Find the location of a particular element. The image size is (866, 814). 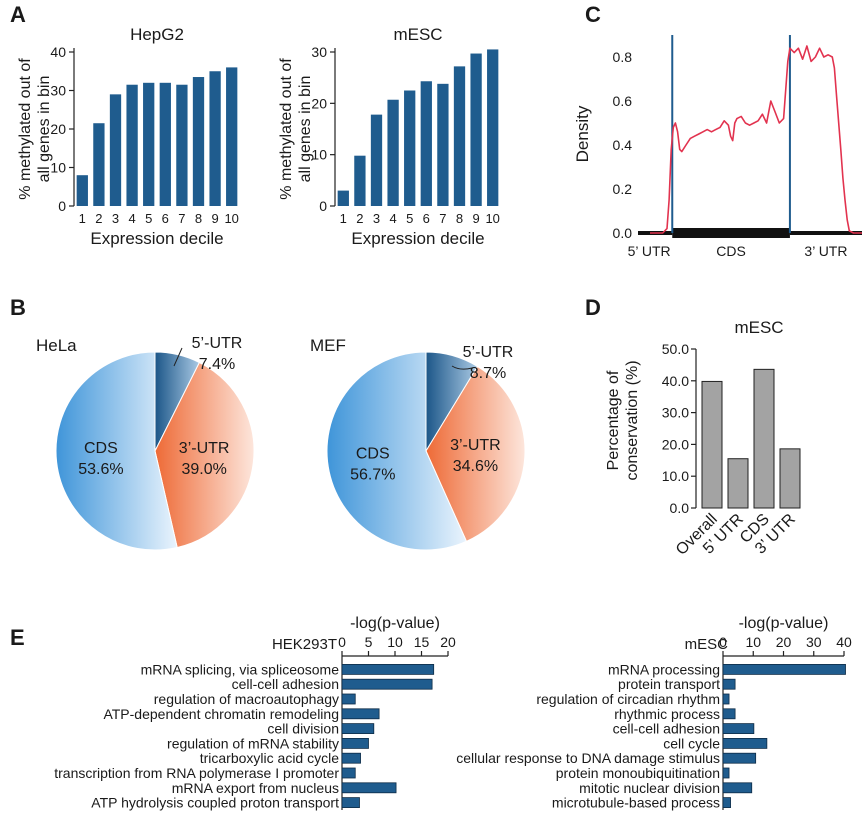

y-axis-label: Density is located at coordinates (582, 133).